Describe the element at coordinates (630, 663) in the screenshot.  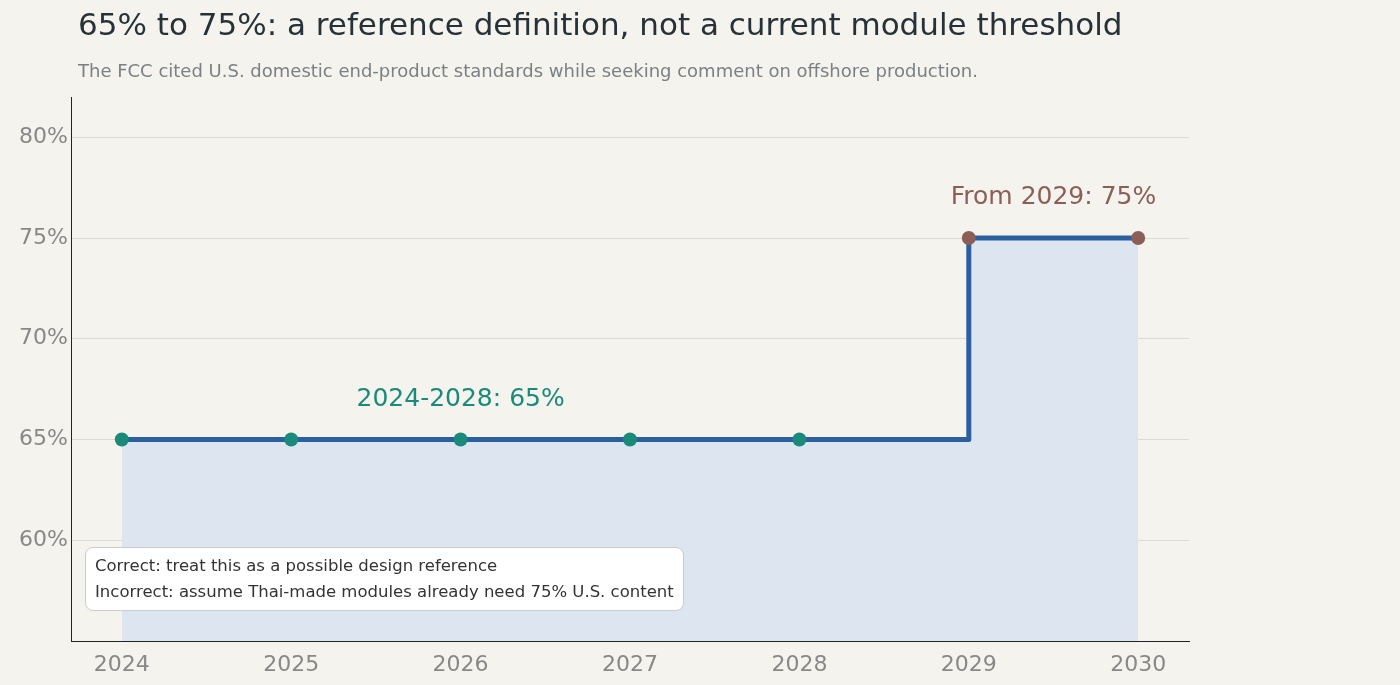
I see `x-tick-label: 2027` at that location.